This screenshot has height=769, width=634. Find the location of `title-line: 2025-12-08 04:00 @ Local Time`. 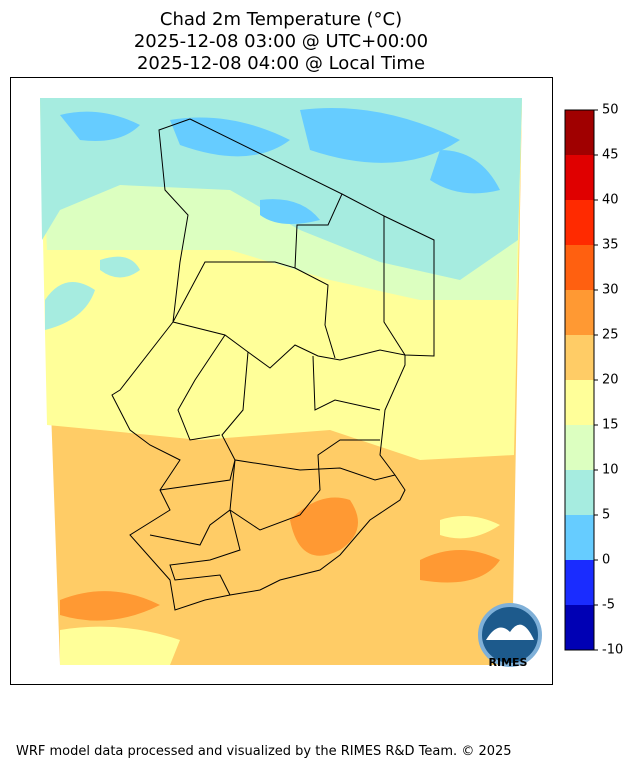

title-line: 2025-12-08 04:00 @ Local Time is located at coordinates (281, 63).